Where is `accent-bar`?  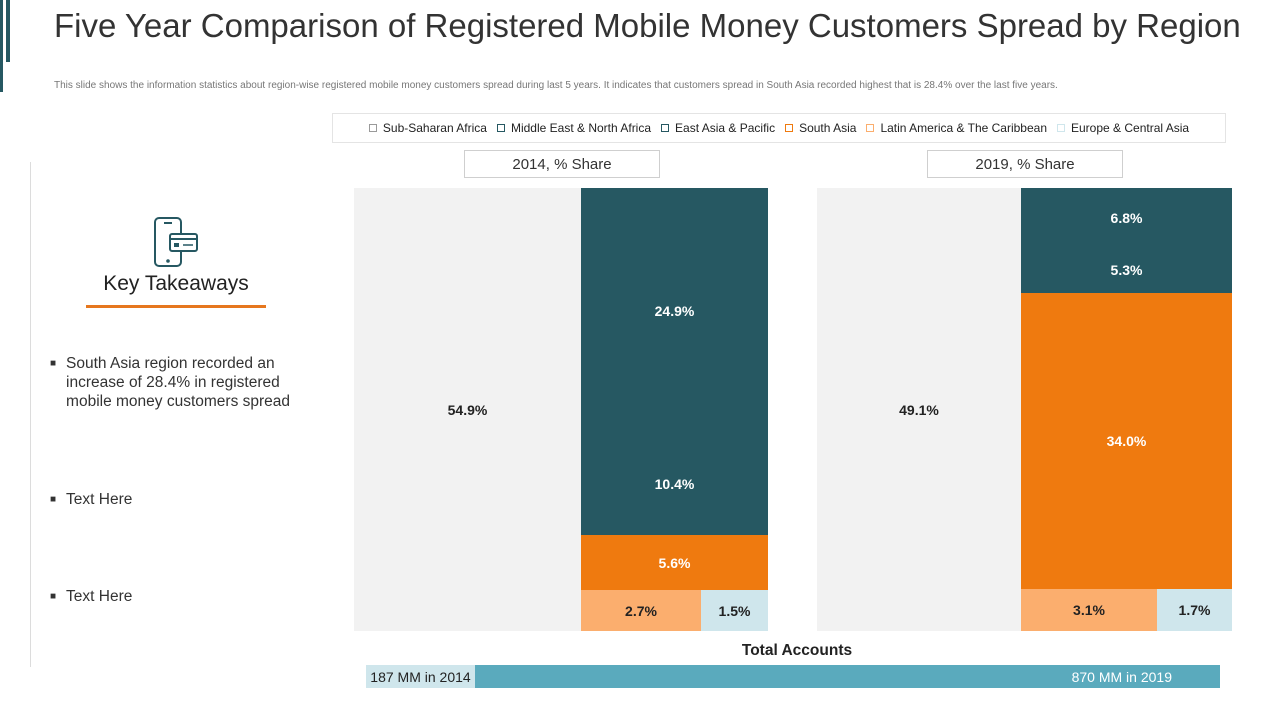
accent-bar is located at coordinates (1, 46).